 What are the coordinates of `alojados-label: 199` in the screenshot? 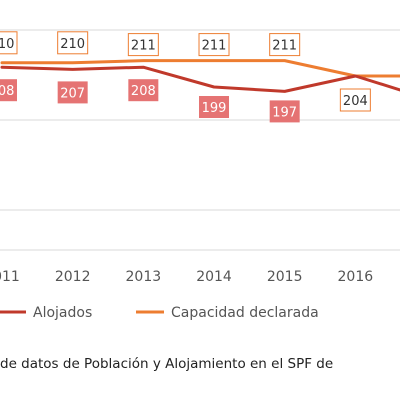 It's located at (214, 108).